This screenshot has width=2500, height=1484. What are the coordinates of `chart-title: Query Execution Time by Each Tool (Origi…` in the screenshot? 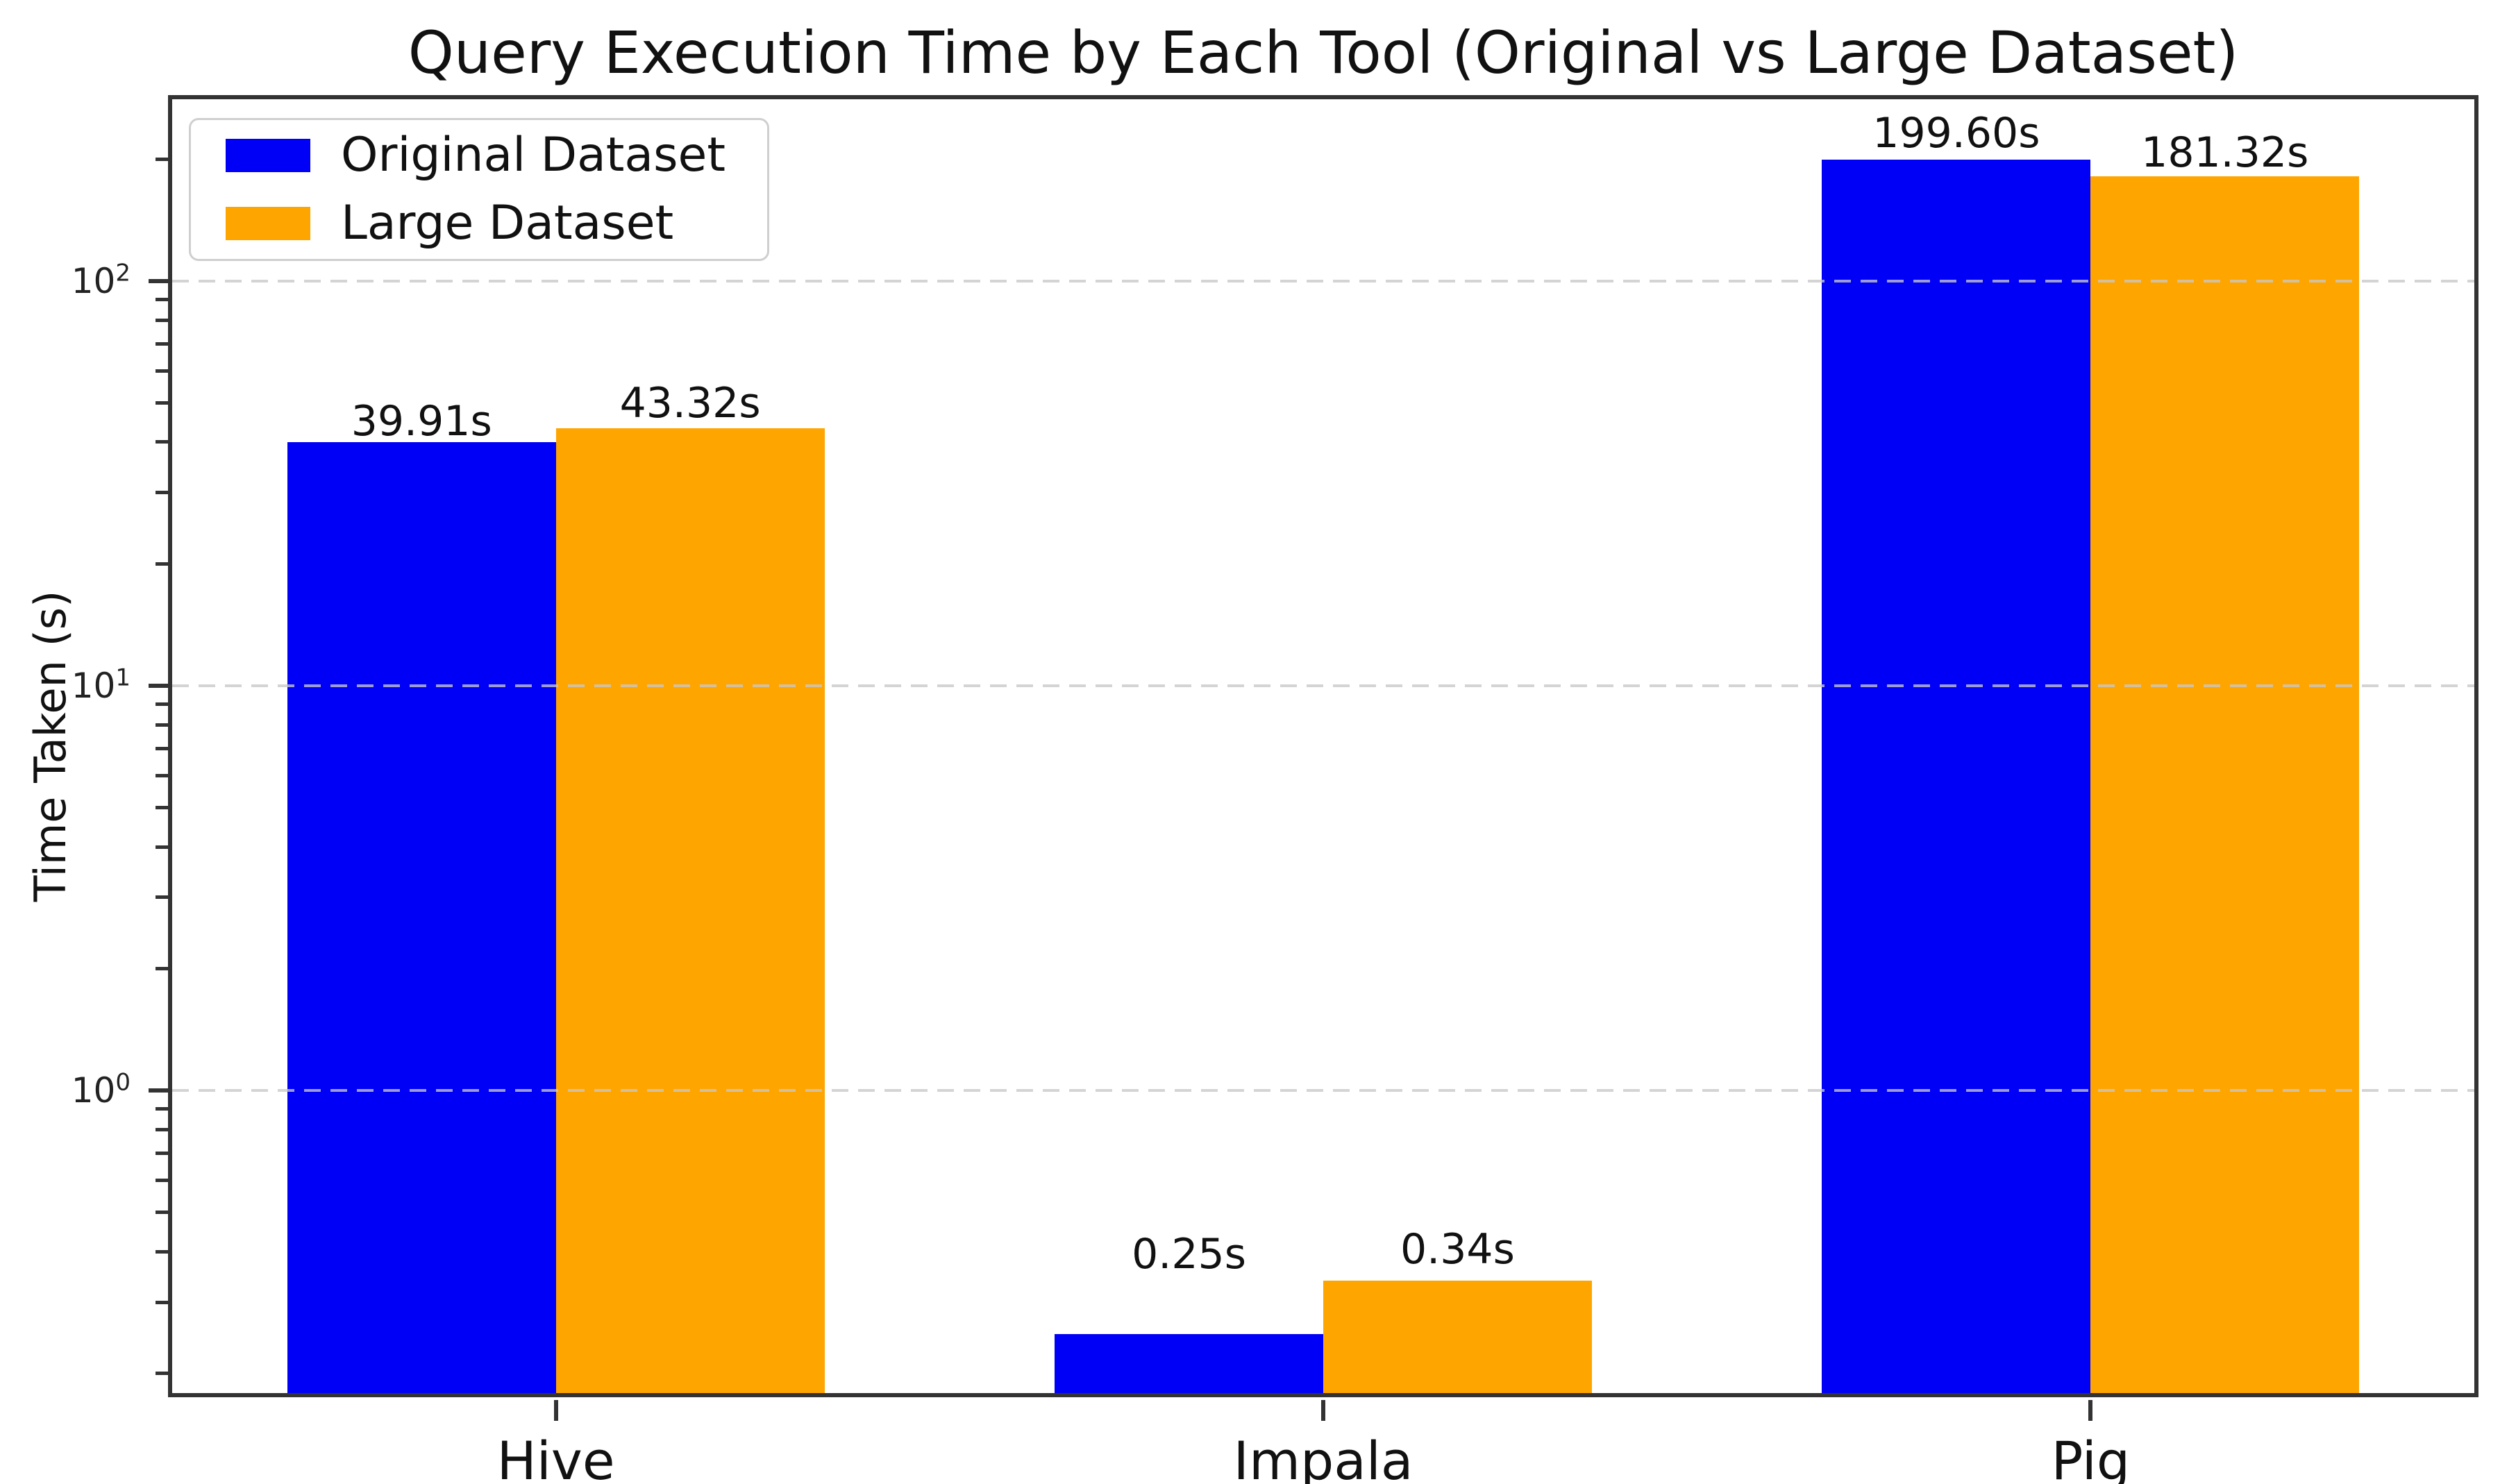 It's located at (1323, 53).